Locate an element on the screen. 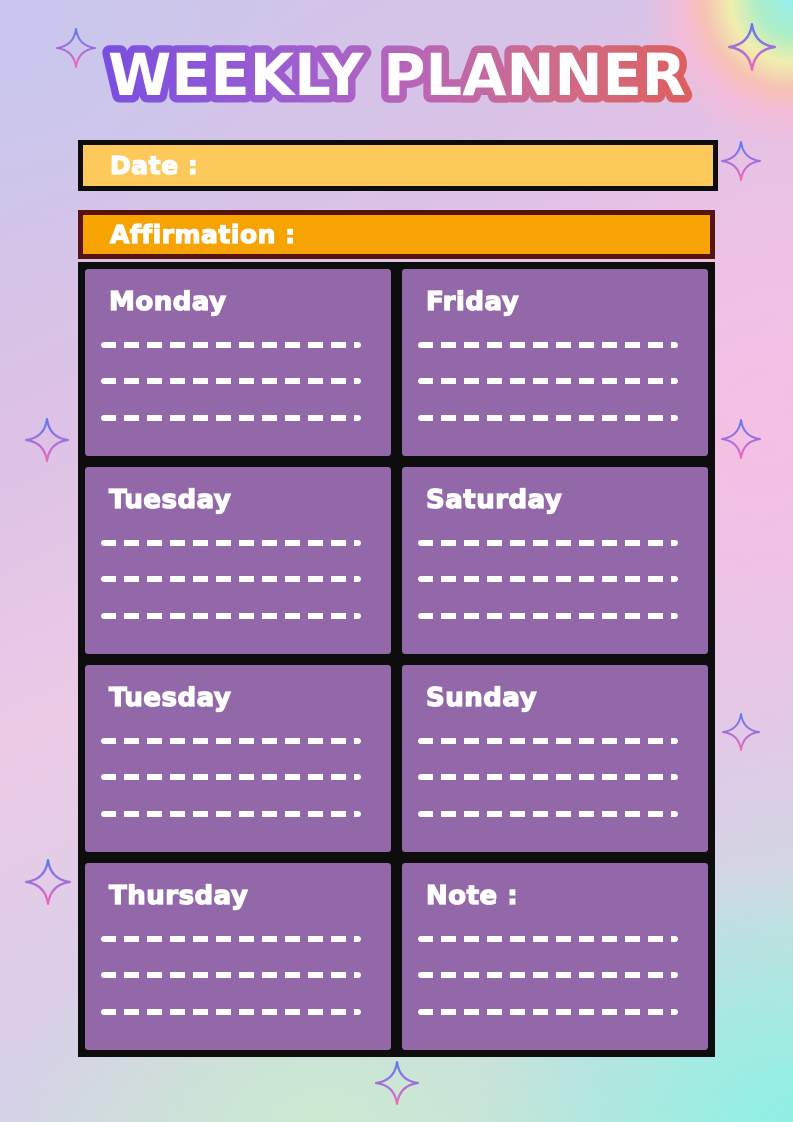  day-cell-tuesday-2: Tuesday is located at coordinates (238, 758).